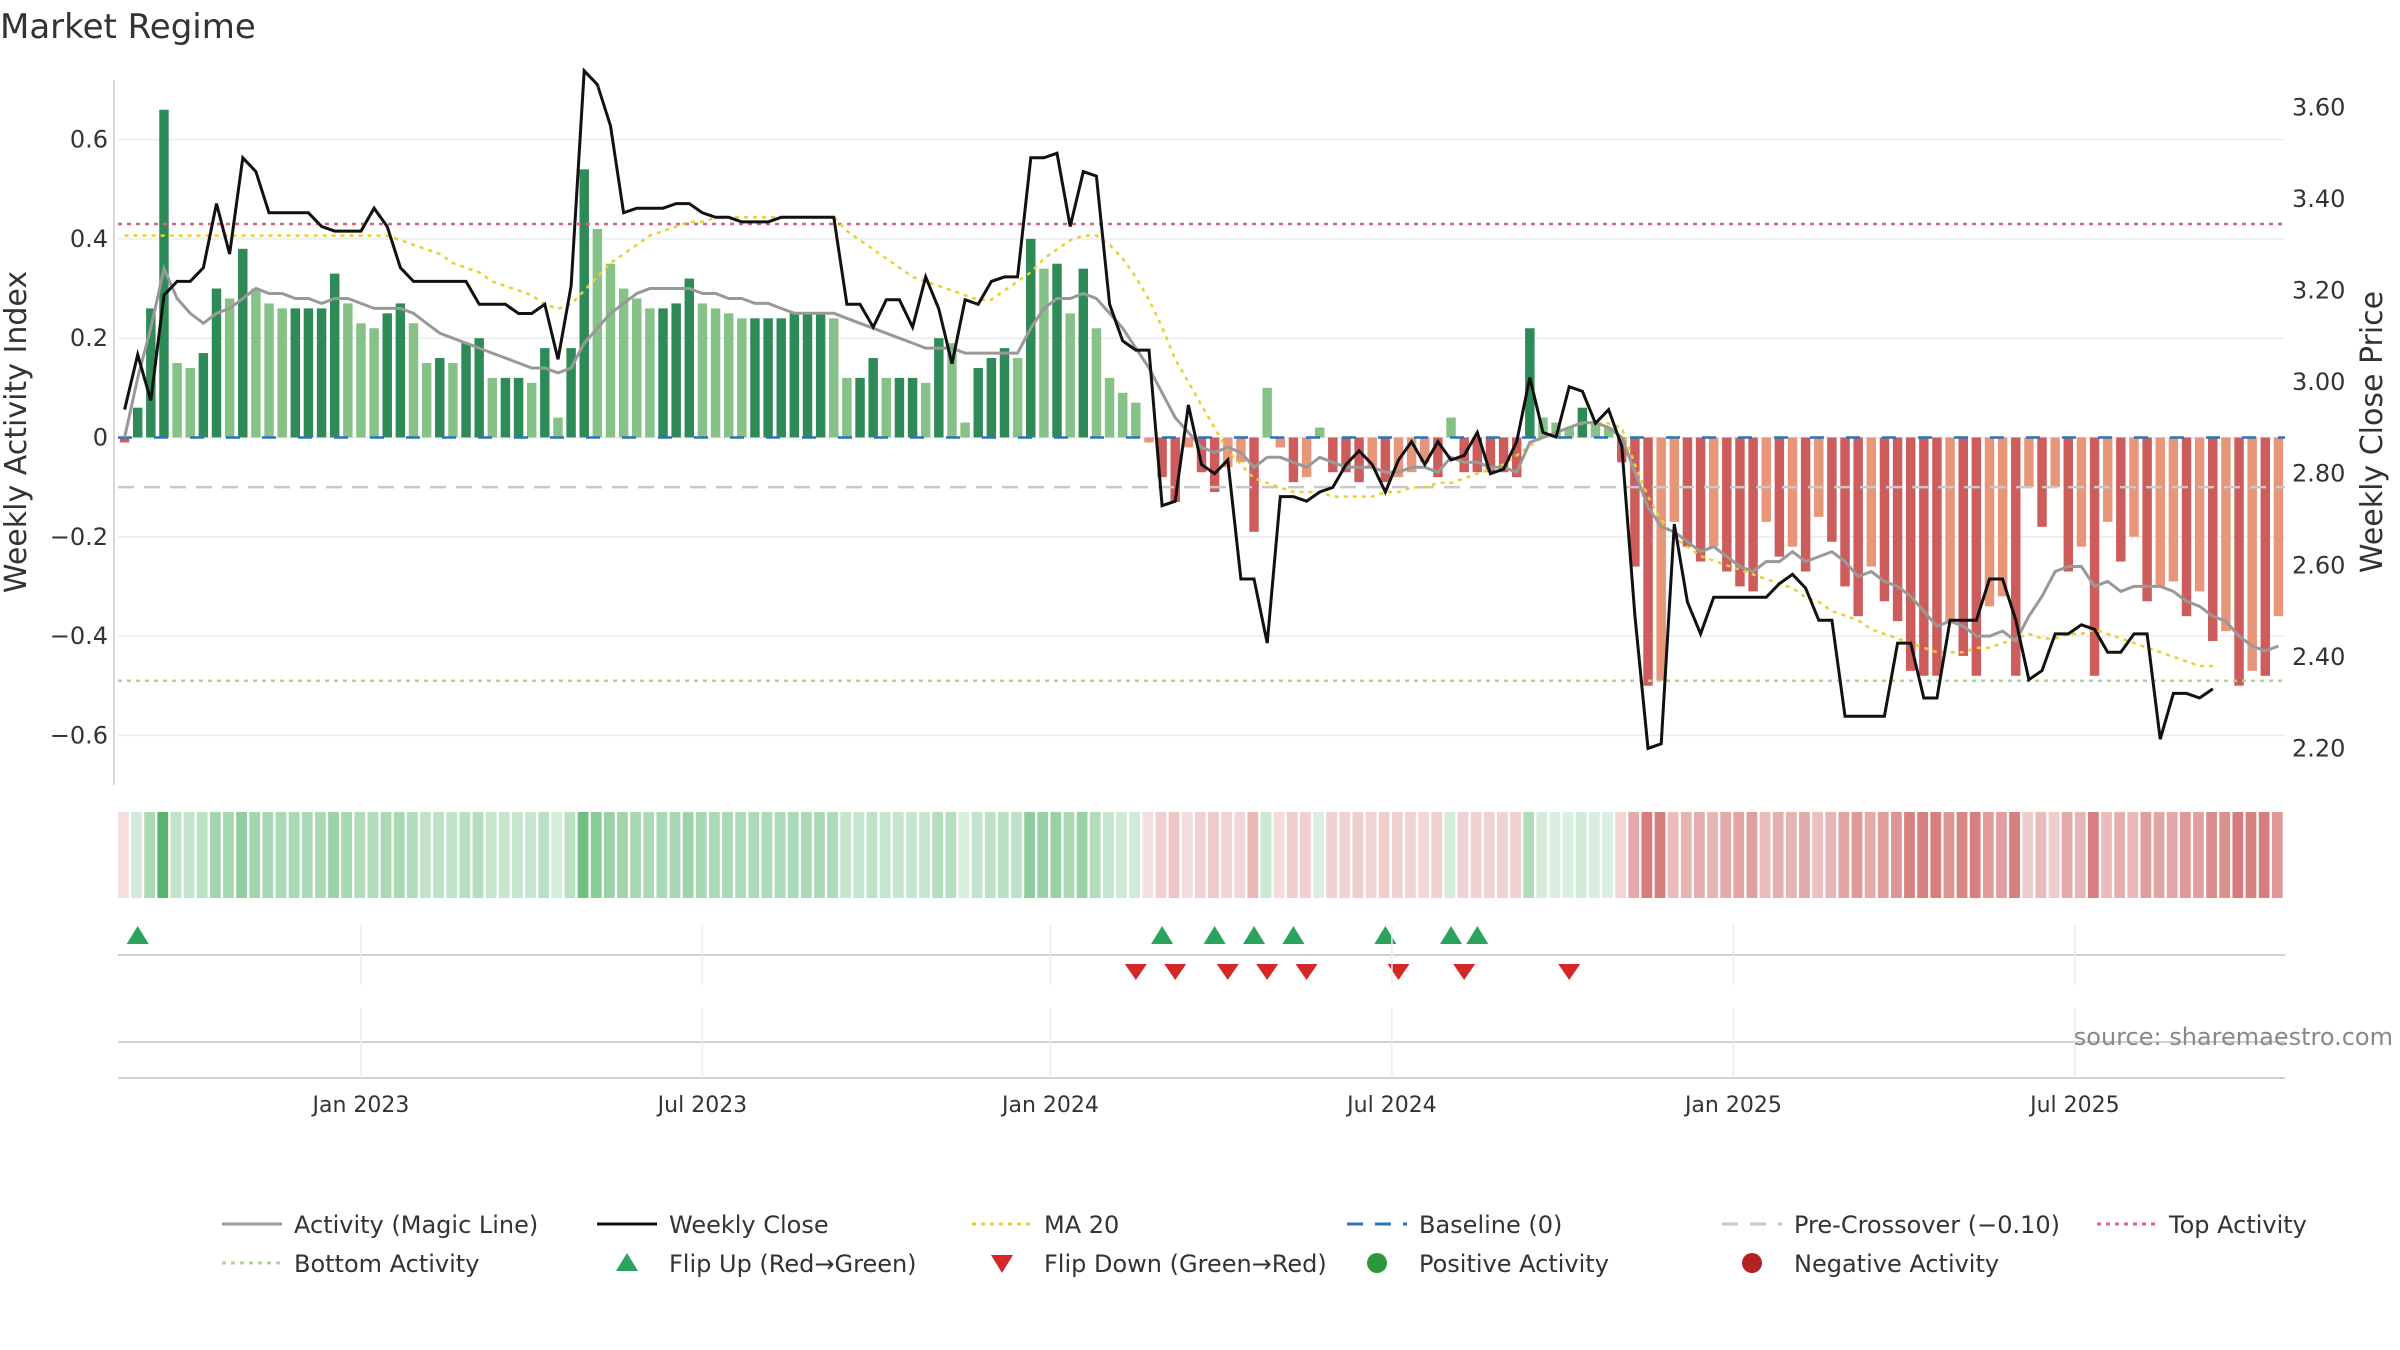 Image resolution: width=2400 pixels, height=1350 pixels. What do you see at coordinates (2318, 474) in the screenshot?
I see `y-tick-label-right: 2.80` at bounding box center [2318, 474].